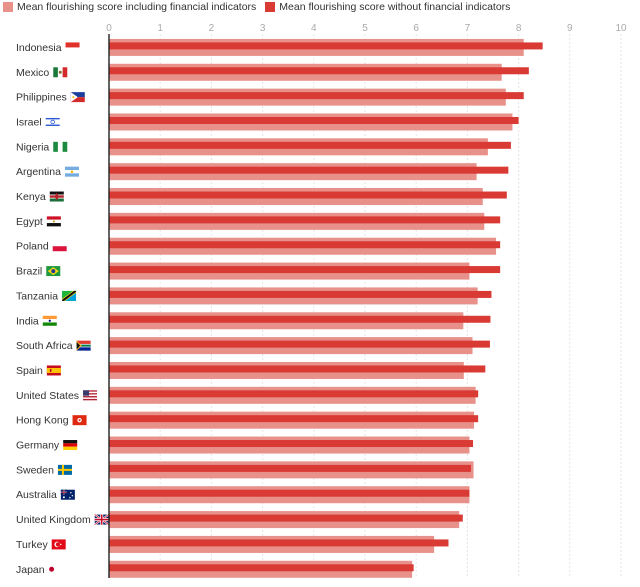  What do you see at coordinates (79, 420) in the screenshot?
I see `hong-kong-flag-icon` at bounding box center [79, 420].